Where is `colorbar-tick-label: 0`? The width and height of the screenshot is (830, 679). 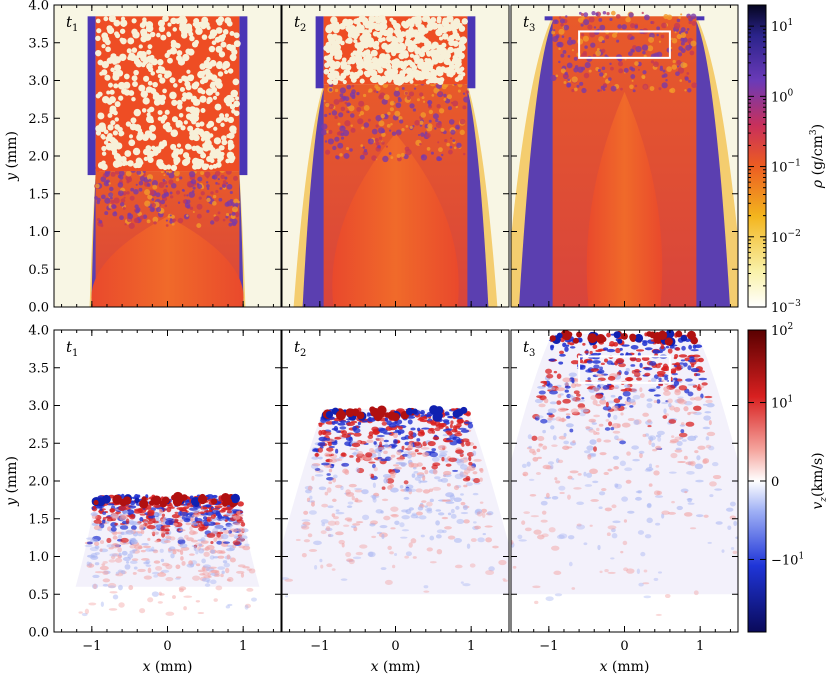 colorbar-tick-label: 0 is located at coordinates (775, 482).